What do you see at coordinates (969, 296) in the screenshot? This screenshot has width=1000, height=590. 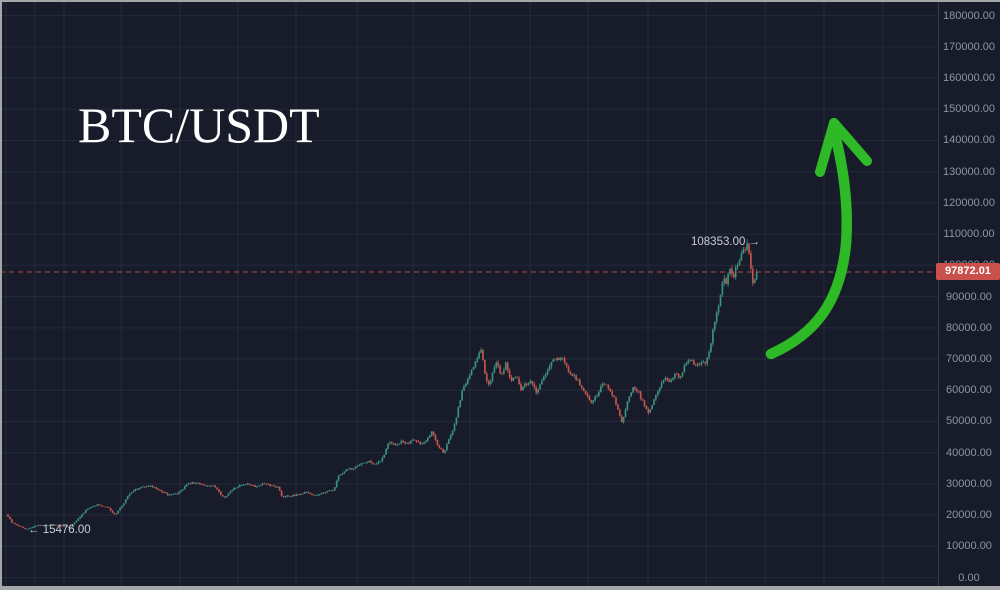 I see `price-axis-label: 90000.00` at bounding box center [969, 296].